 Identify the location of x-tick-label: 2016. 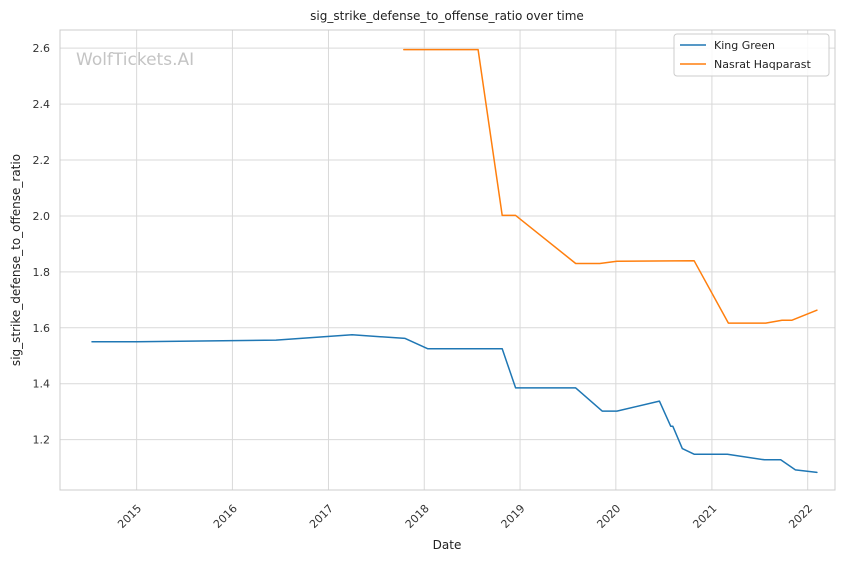
(225, 516).